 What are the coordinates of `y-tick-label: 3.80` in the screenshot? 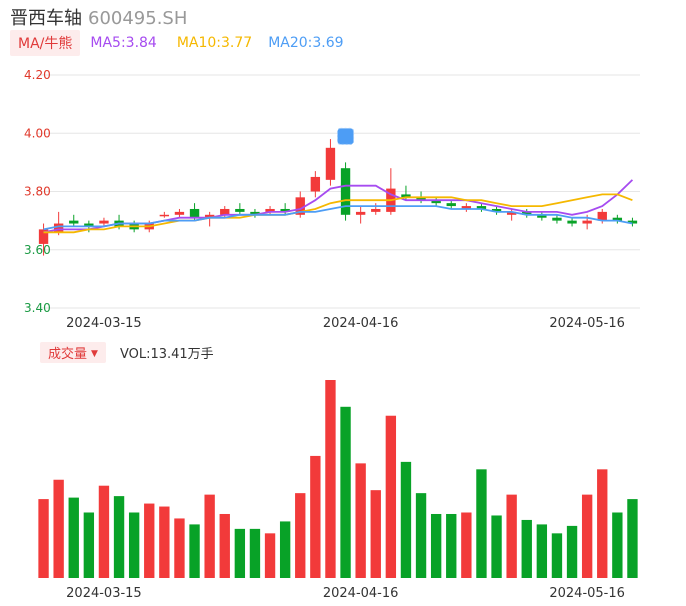 It's located at (37, 192).